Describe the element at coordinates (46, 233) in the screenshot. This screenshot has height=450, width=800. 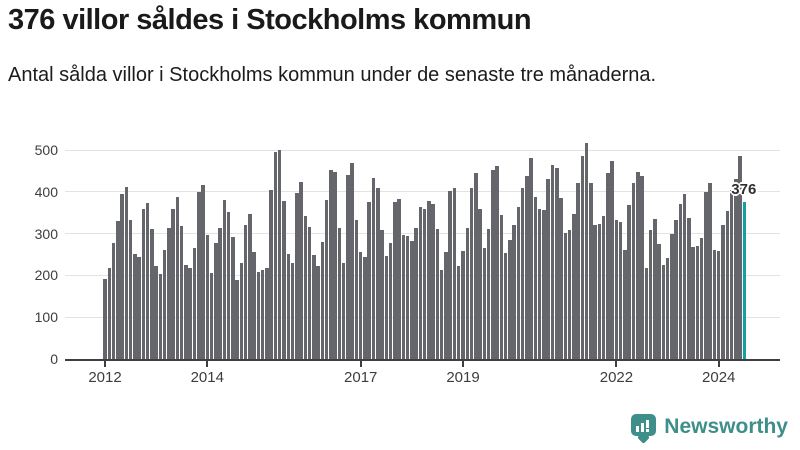
I see `y-axis-label: 300` at that location.